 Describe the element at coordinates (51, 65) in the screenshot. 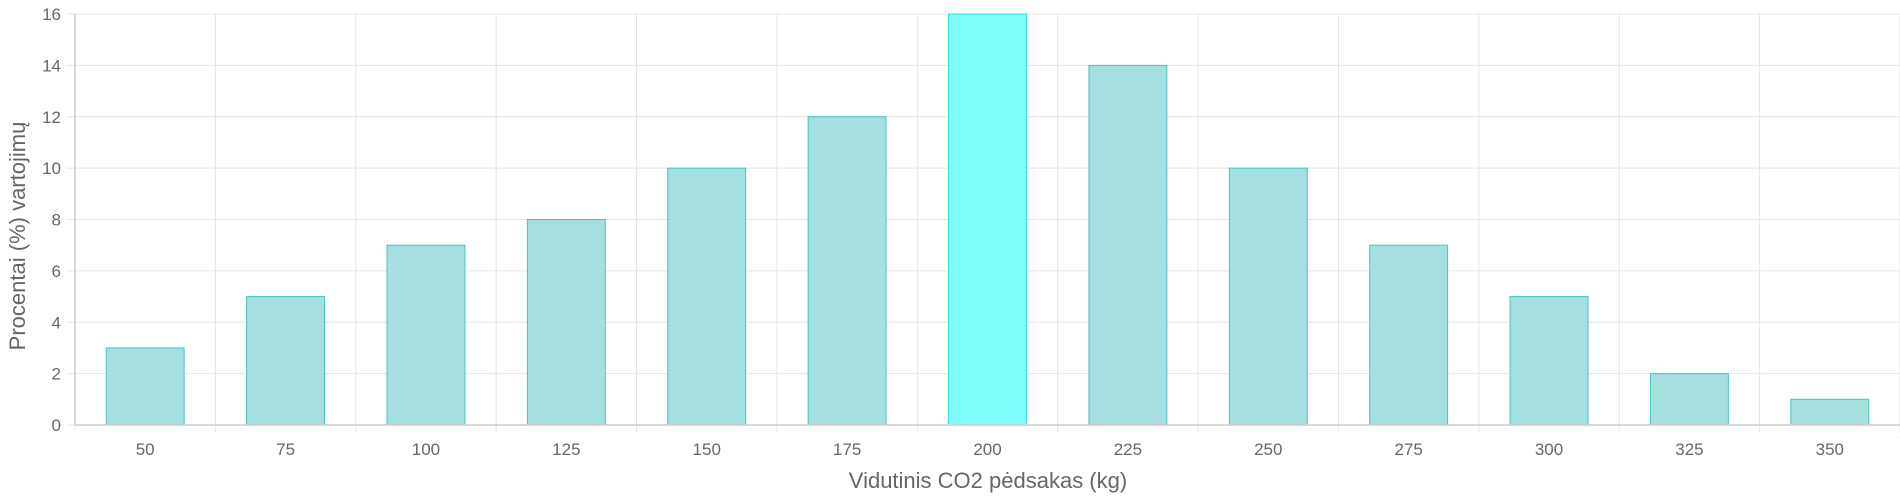

I see `y-tick-label: 14` at that location.